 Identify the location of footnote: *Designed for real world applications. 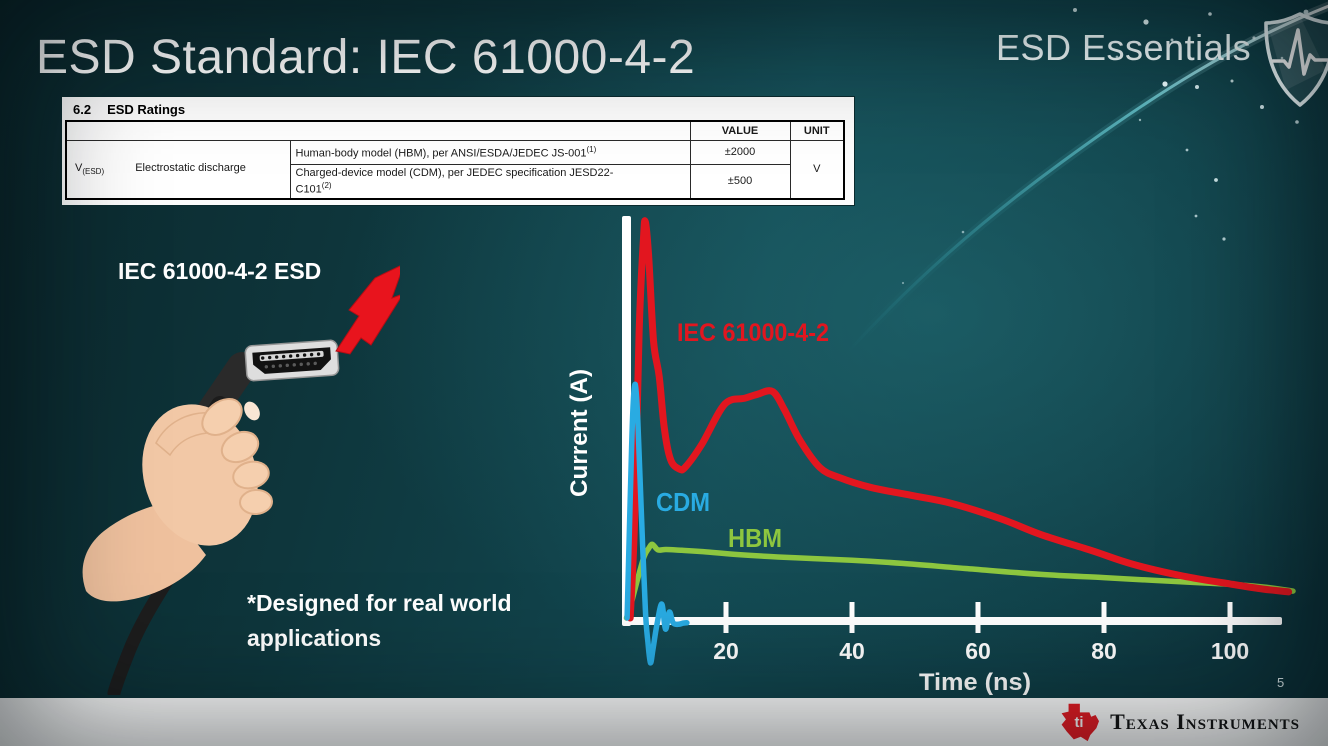
(379, 621).